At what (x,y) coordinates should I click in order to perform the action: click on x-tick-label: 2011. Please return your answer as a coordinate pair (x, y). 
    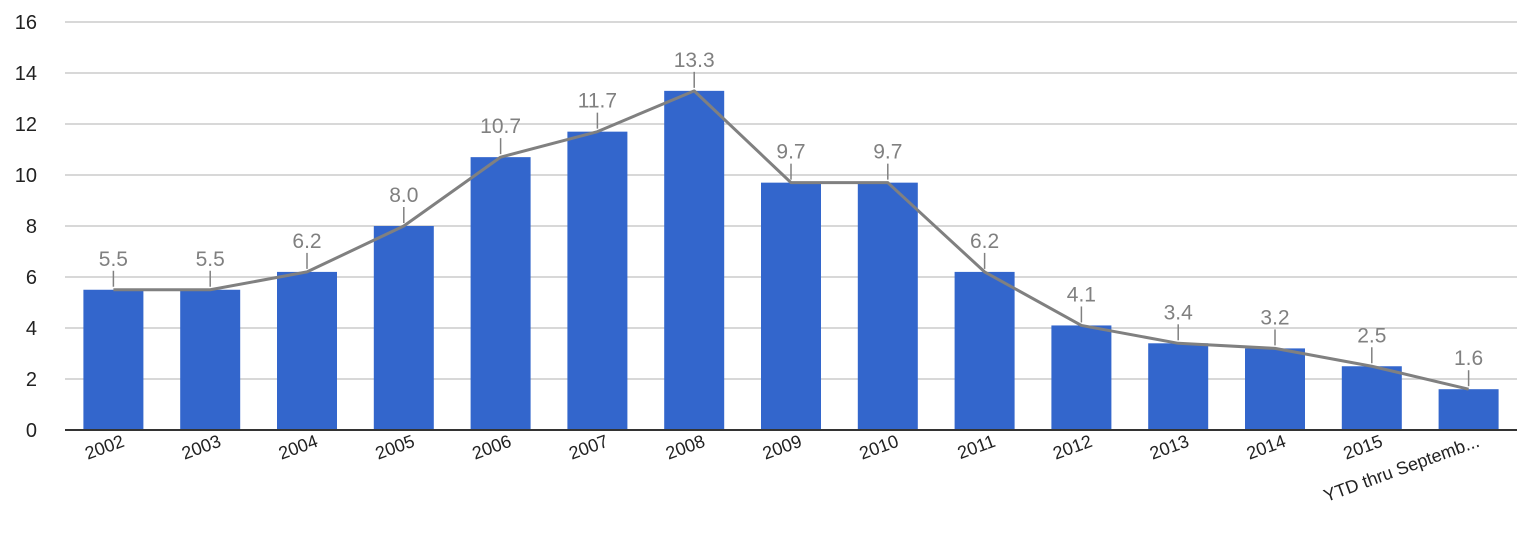
    Looking at the image, I should click on (976, 447).